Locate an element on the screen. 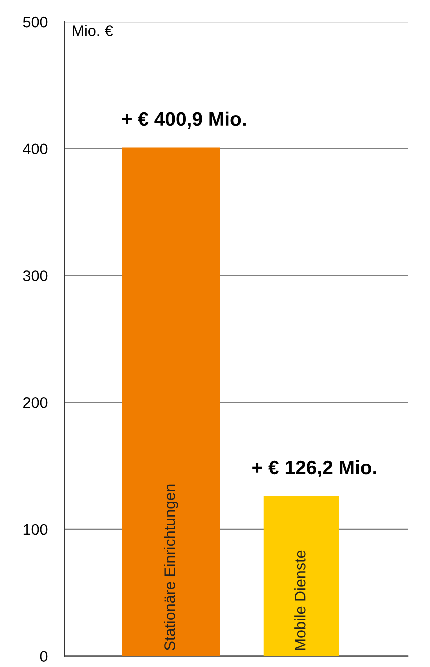 The height and width of the screenshot is (667, 430). y-tick-label: 300 is located at coordinates (35, 276).